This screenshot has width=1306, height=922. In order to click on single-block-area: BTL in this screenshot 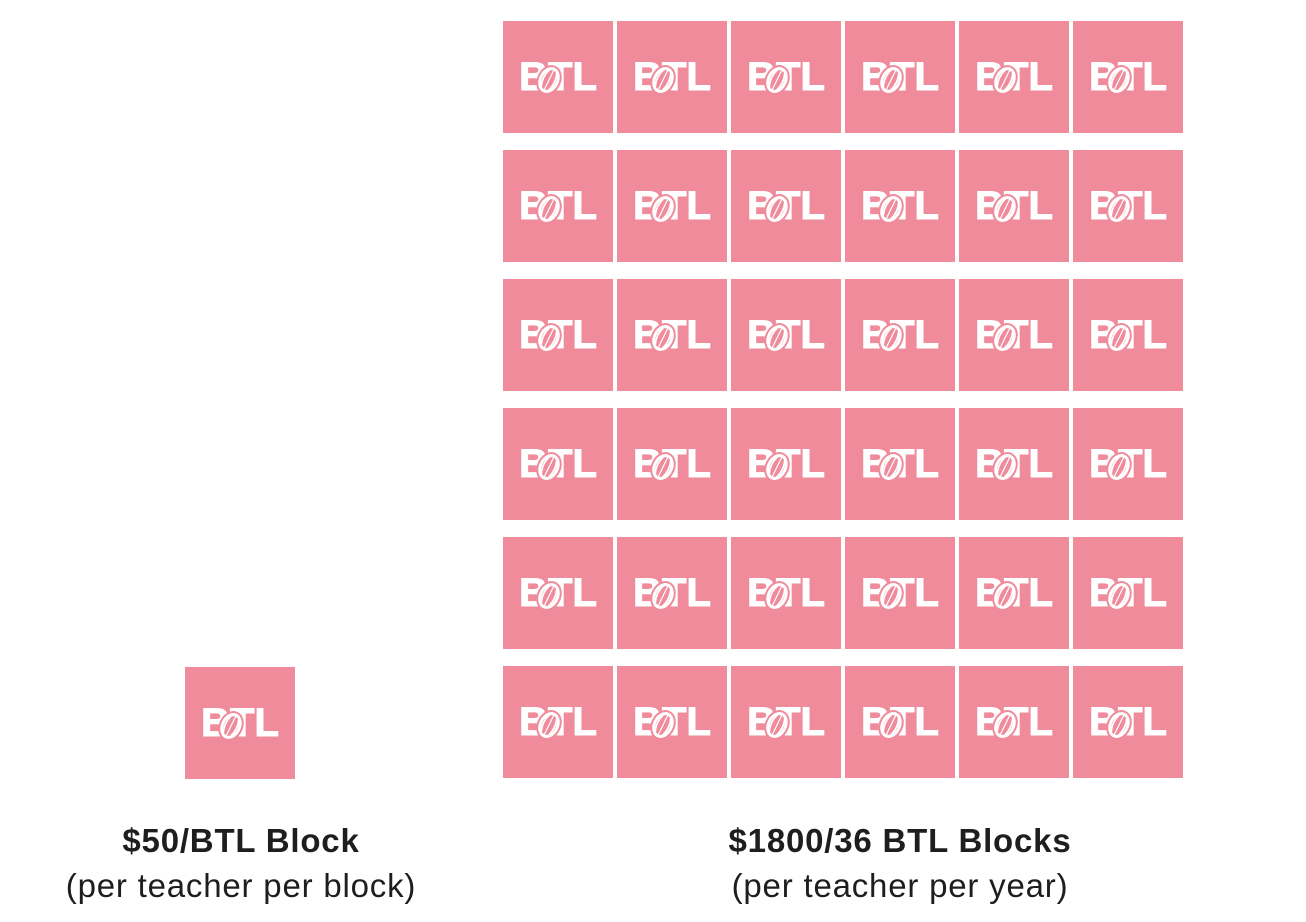, I will do `click(240, 723)`.